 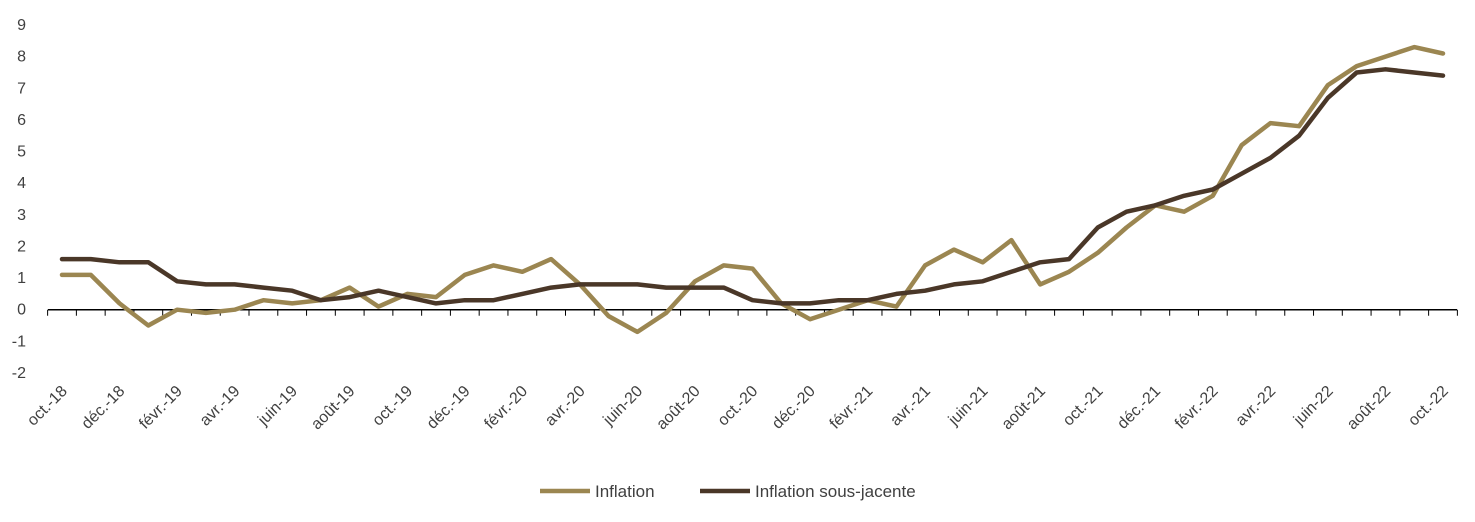 I want to click on y-tick-label: -1, so click(x=19, y=341).